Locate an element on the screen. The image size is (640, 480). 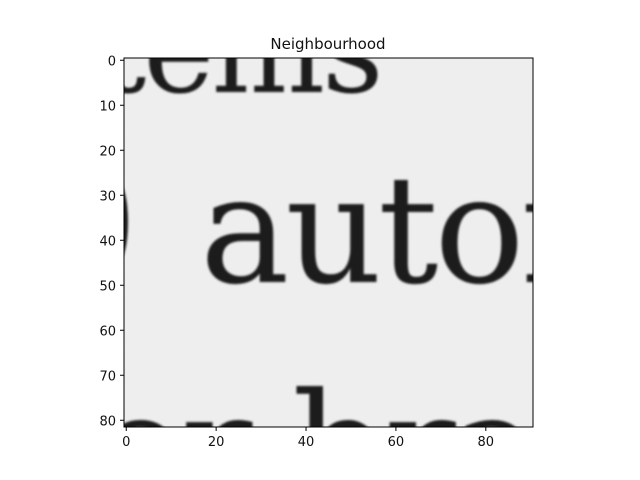
x-tick-label: 0 is located at coordinates (126, 442).